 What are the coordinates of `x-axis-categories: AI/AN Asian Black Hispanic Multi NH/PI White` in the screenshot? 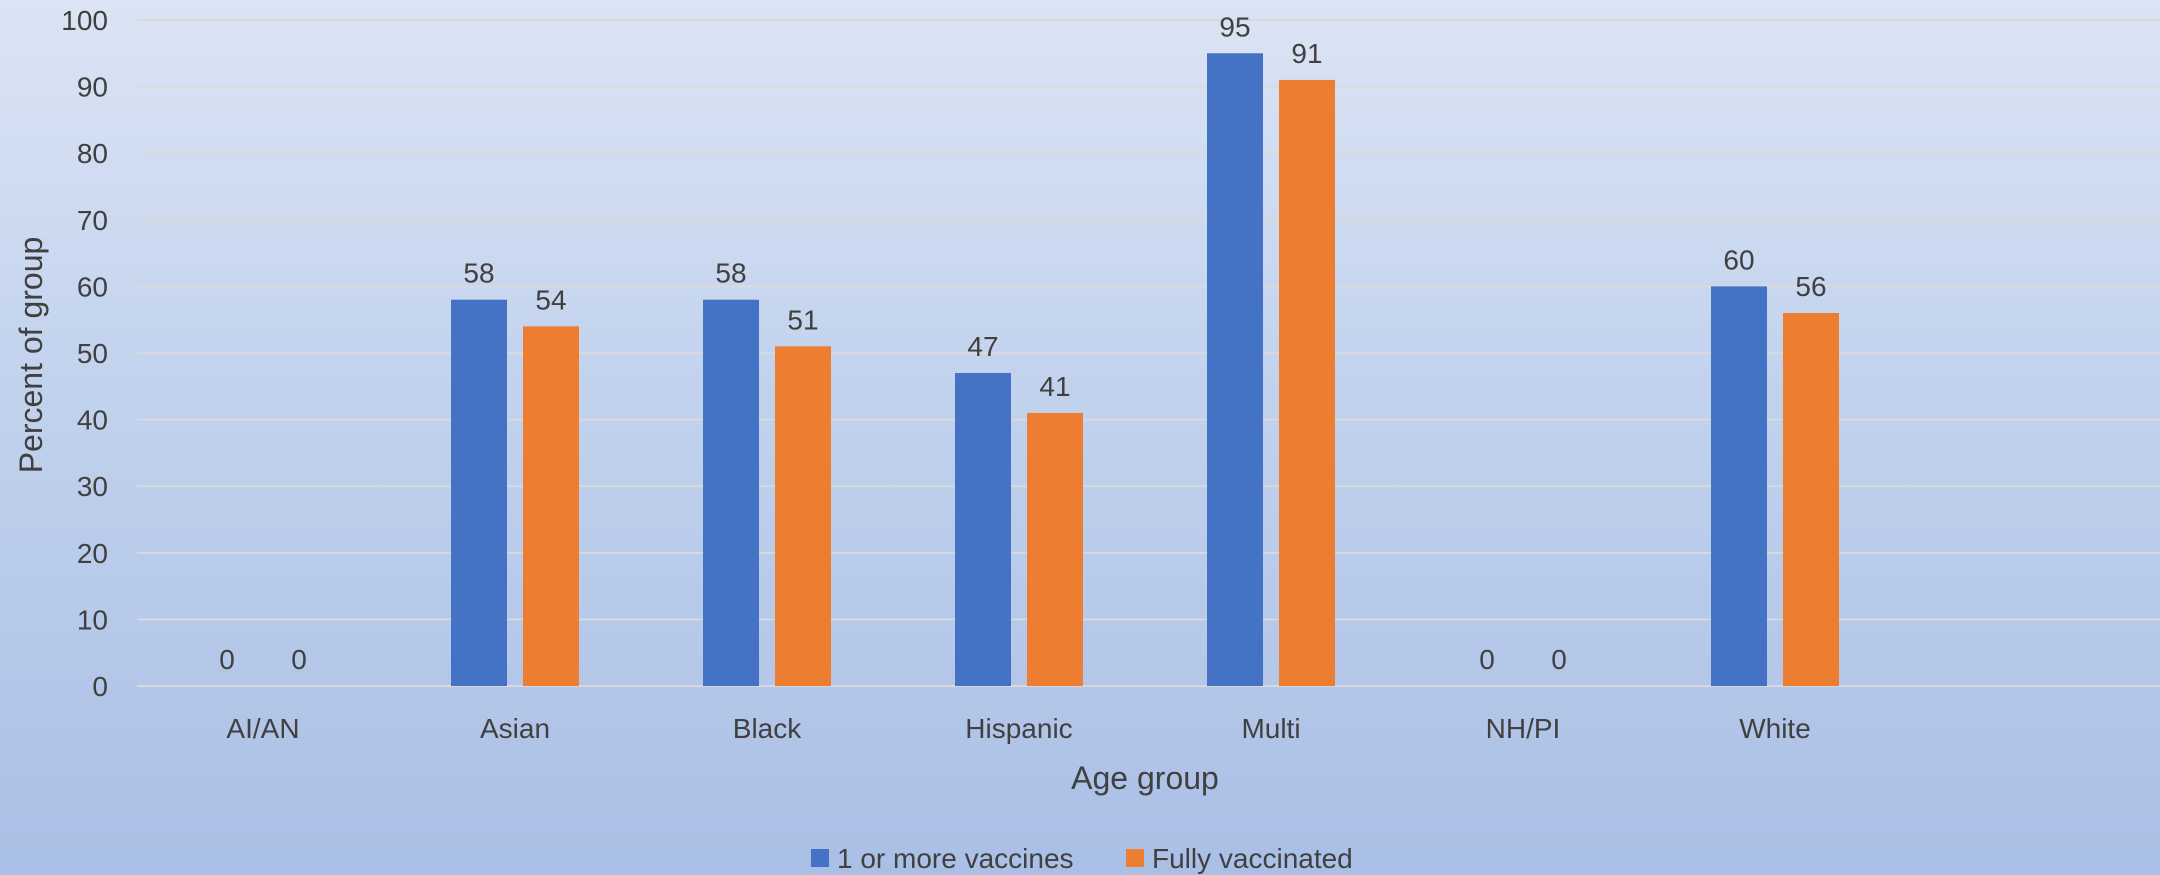 It's located at (1018, 728).